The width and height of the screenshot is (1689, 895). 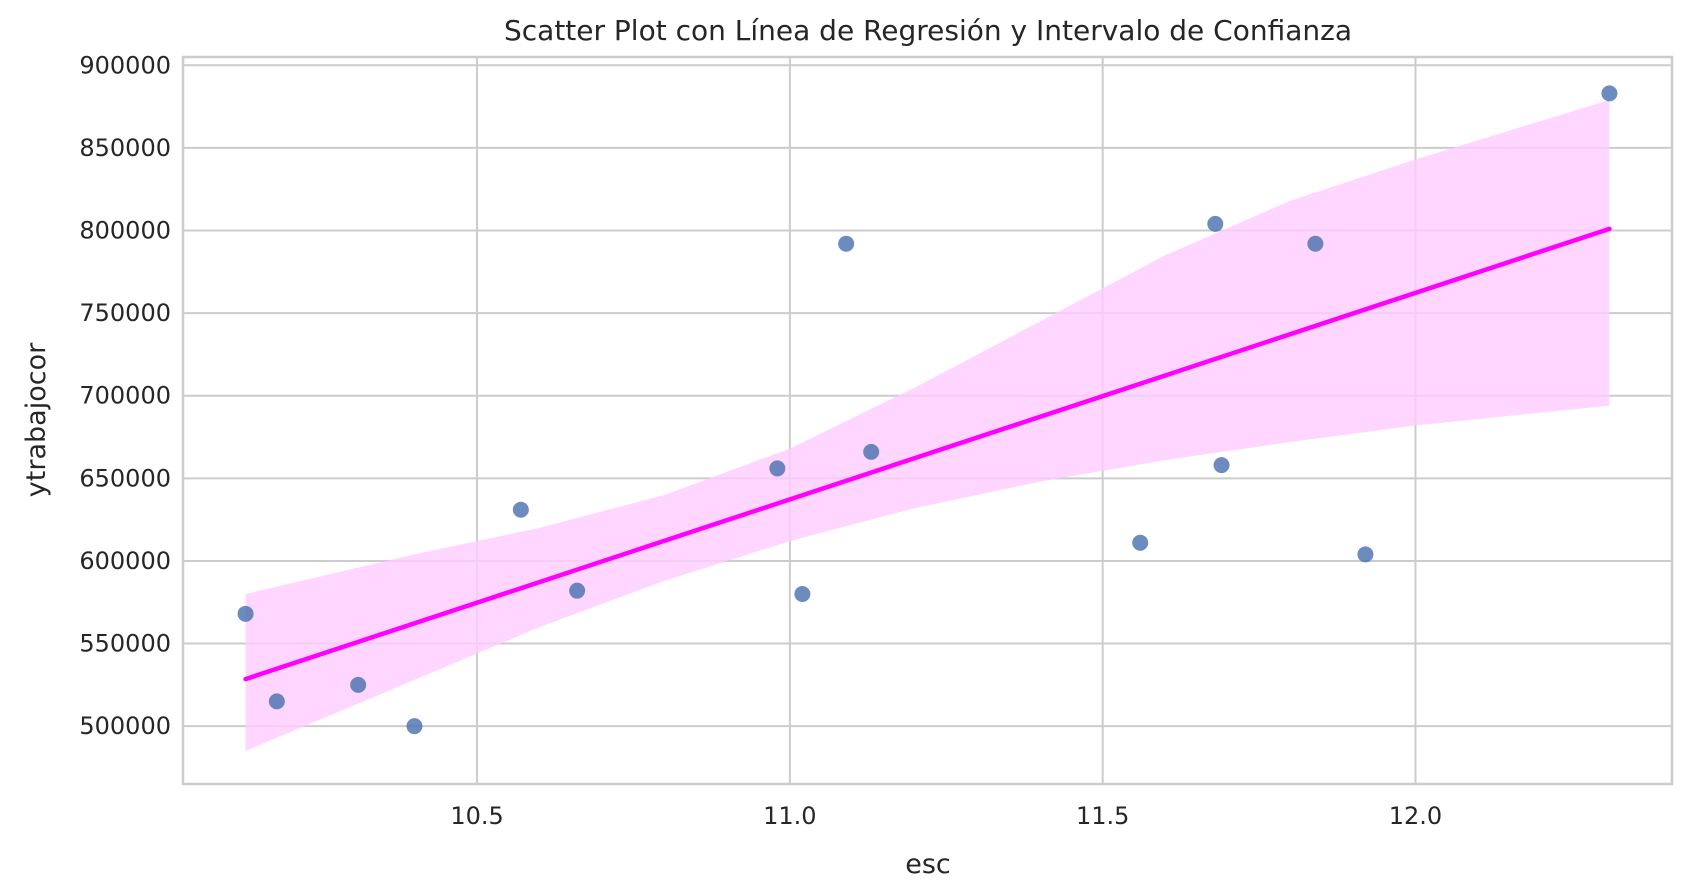 What do you see at coordinates (1415, 816) in the screenshot?
I see `x-tick-label: 12.0` at bounding box center [1415, 816].